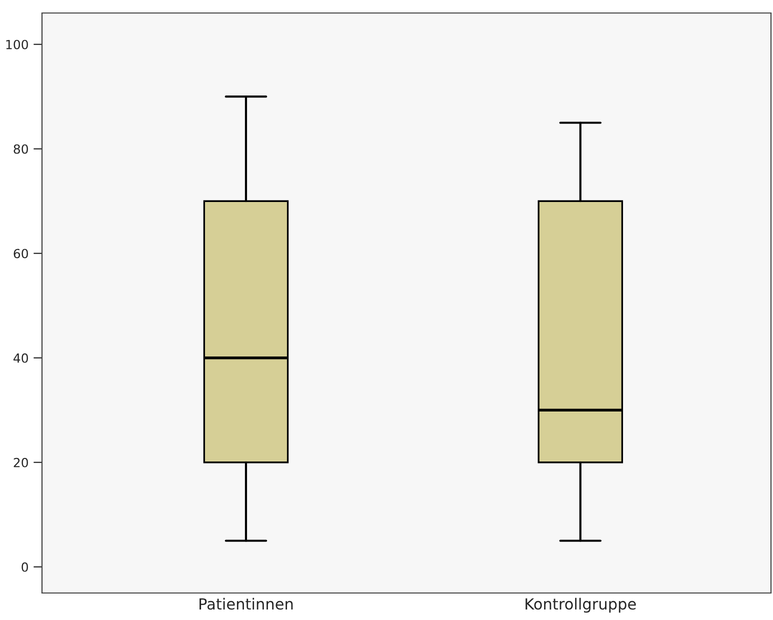 The height and width of the screenshot is (620, 773). I want to click on x-tick-label: Patientinnen, so click(246, 604).